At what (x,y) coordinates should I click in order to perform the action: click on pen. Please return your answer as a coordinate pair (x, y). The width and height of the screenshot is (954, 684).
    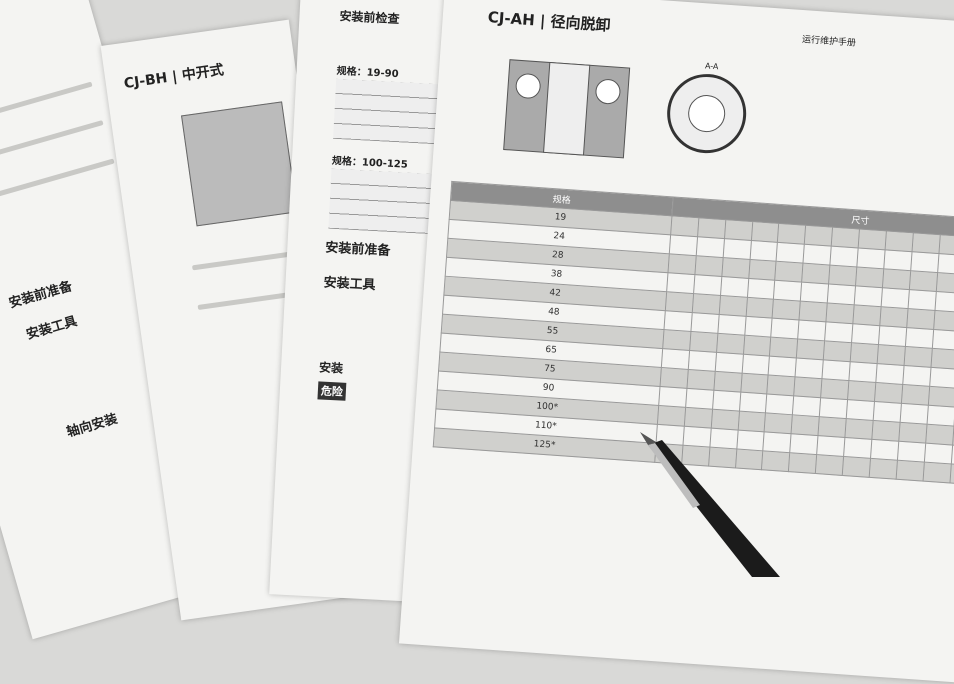
    Looking at the image, I should click on (710, 504).